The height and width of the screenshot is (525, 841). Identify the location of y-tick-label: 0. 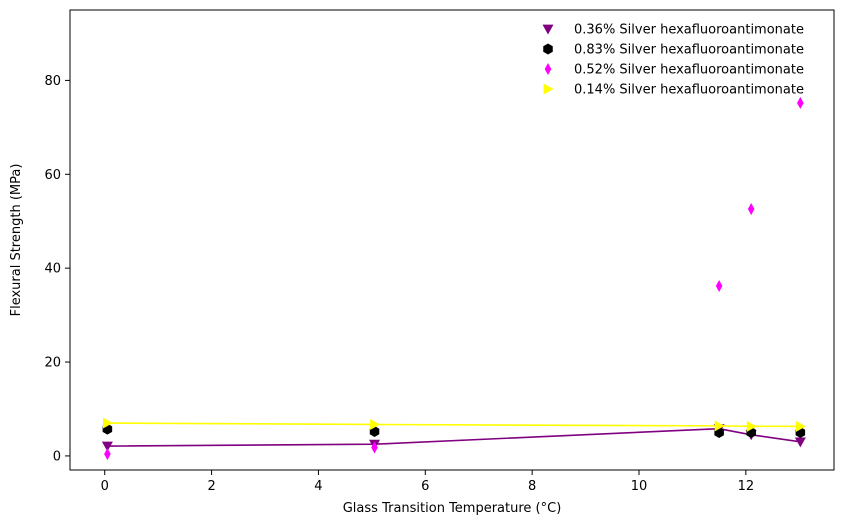
(57, 456).